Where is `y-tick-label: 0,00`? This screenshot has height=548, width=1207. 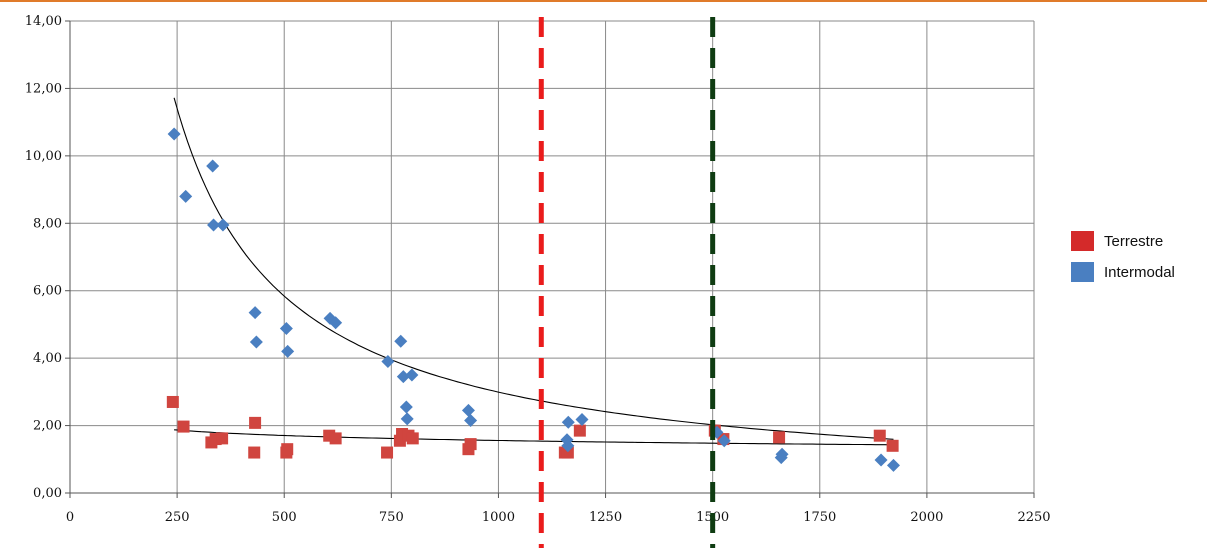
y-tick-label: 0,00 is located at coordinates (47, 493).